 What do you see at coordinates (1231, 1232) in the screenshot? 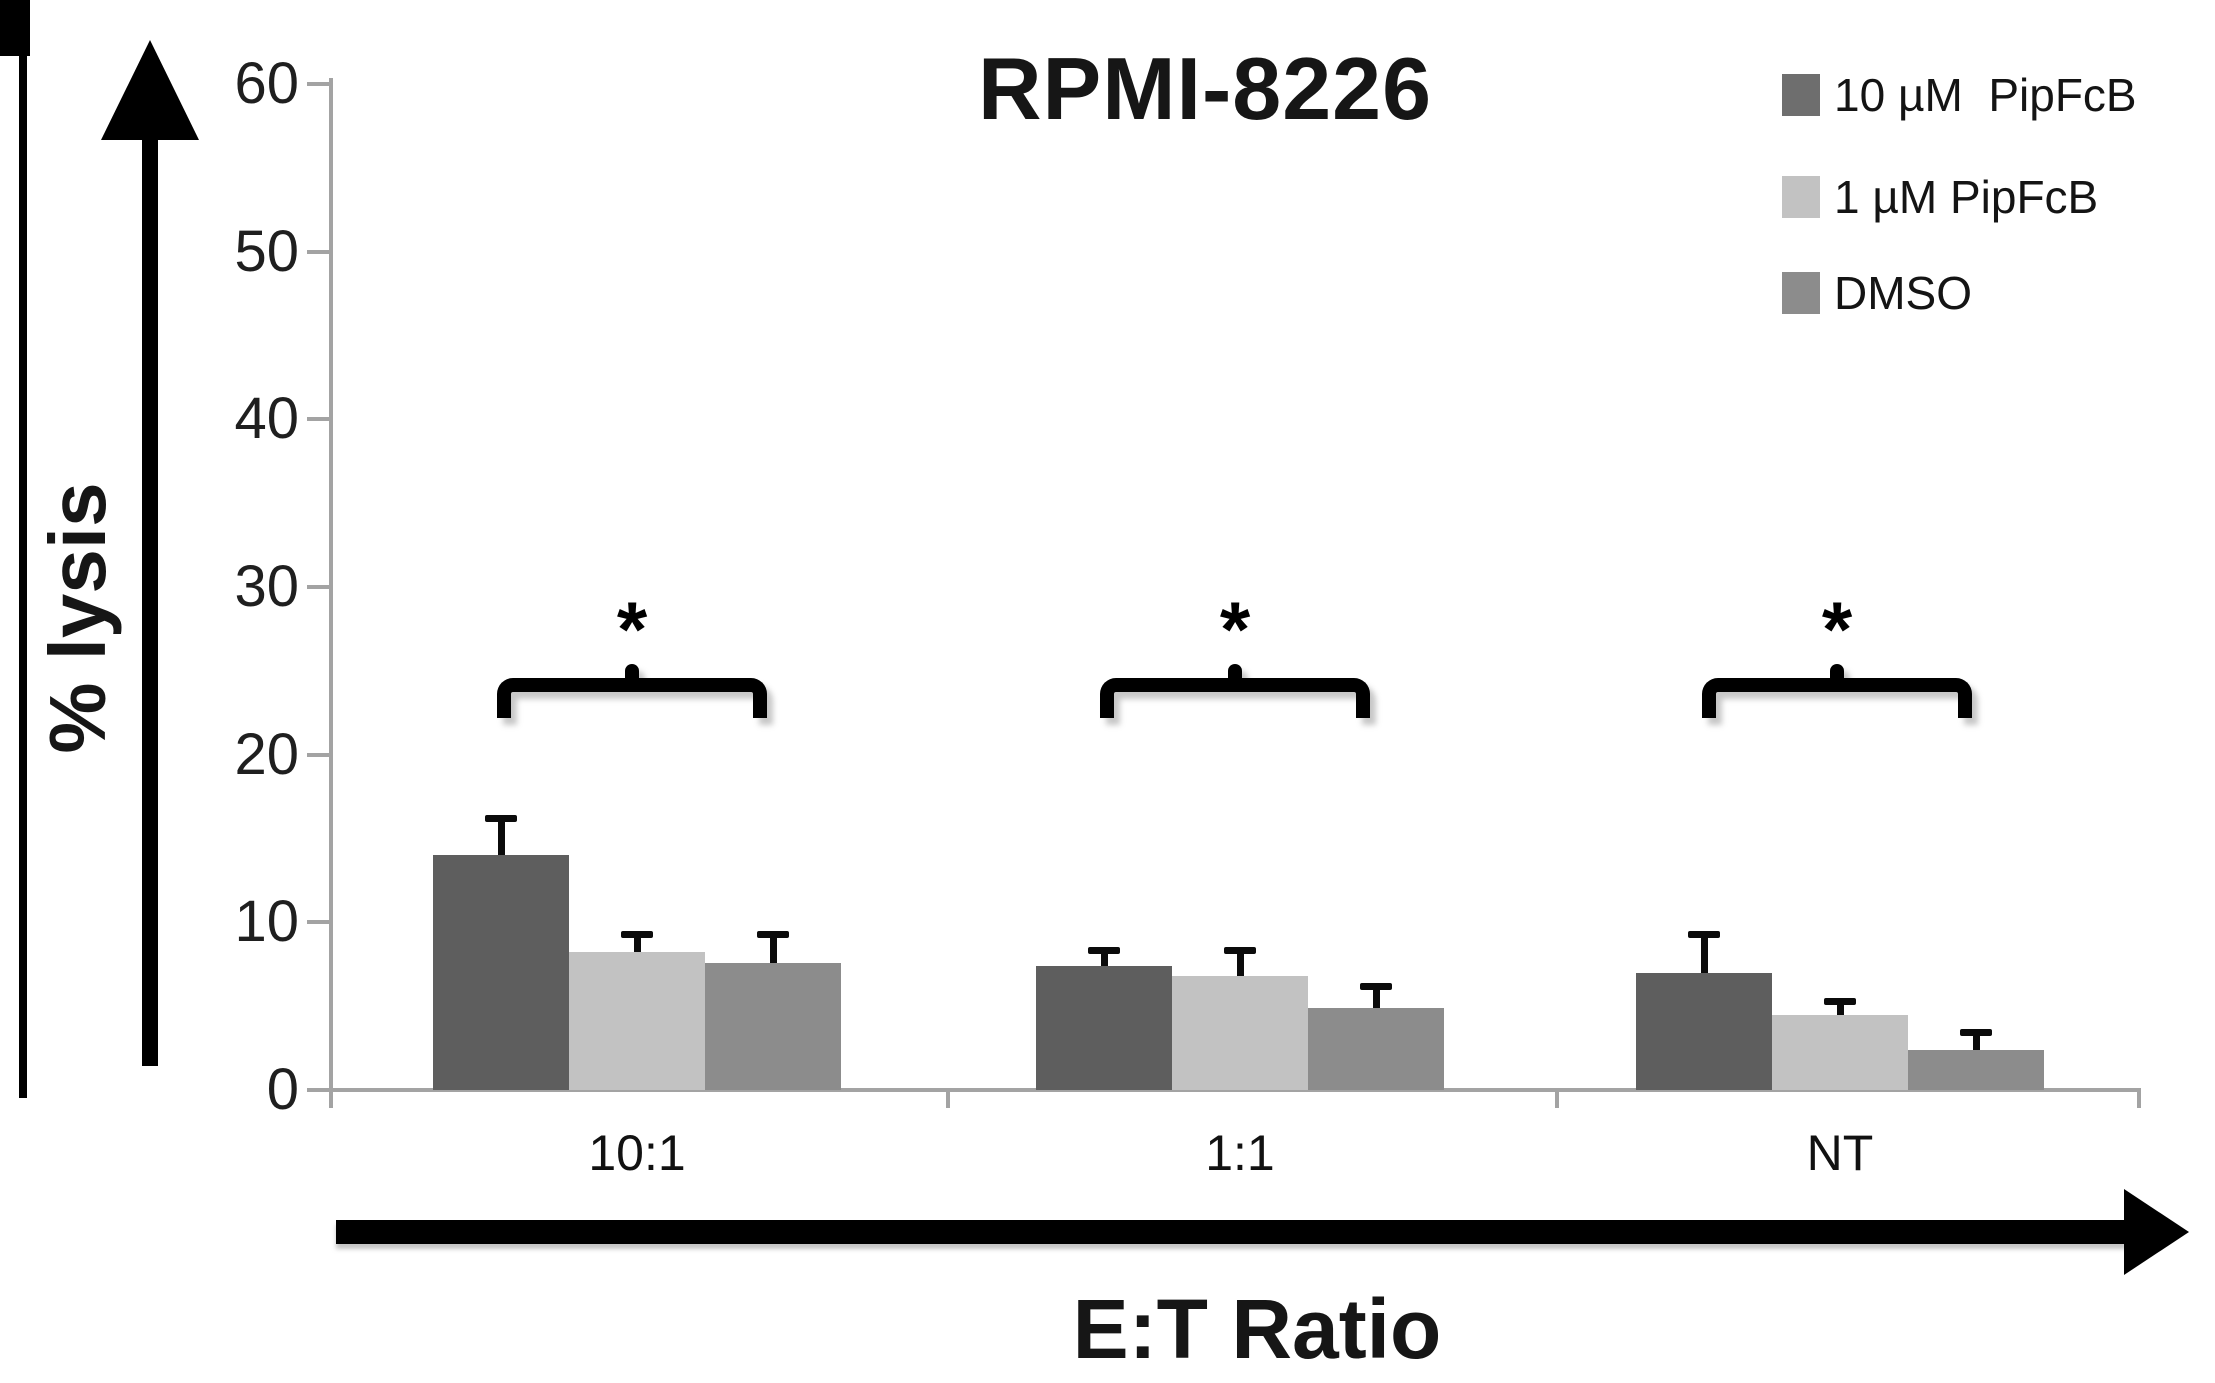
I see `x-axis-arrow-shaft` at bounding box center [1231, 1232].